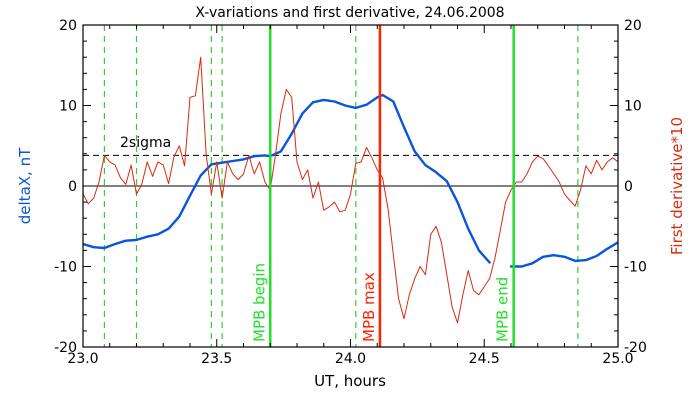 The image size is (700, 400). What do you see at coordinates (635, 348) in the screenshot?
I see `y-tick-label-right-0: -20` at bounding box center [635, 348].